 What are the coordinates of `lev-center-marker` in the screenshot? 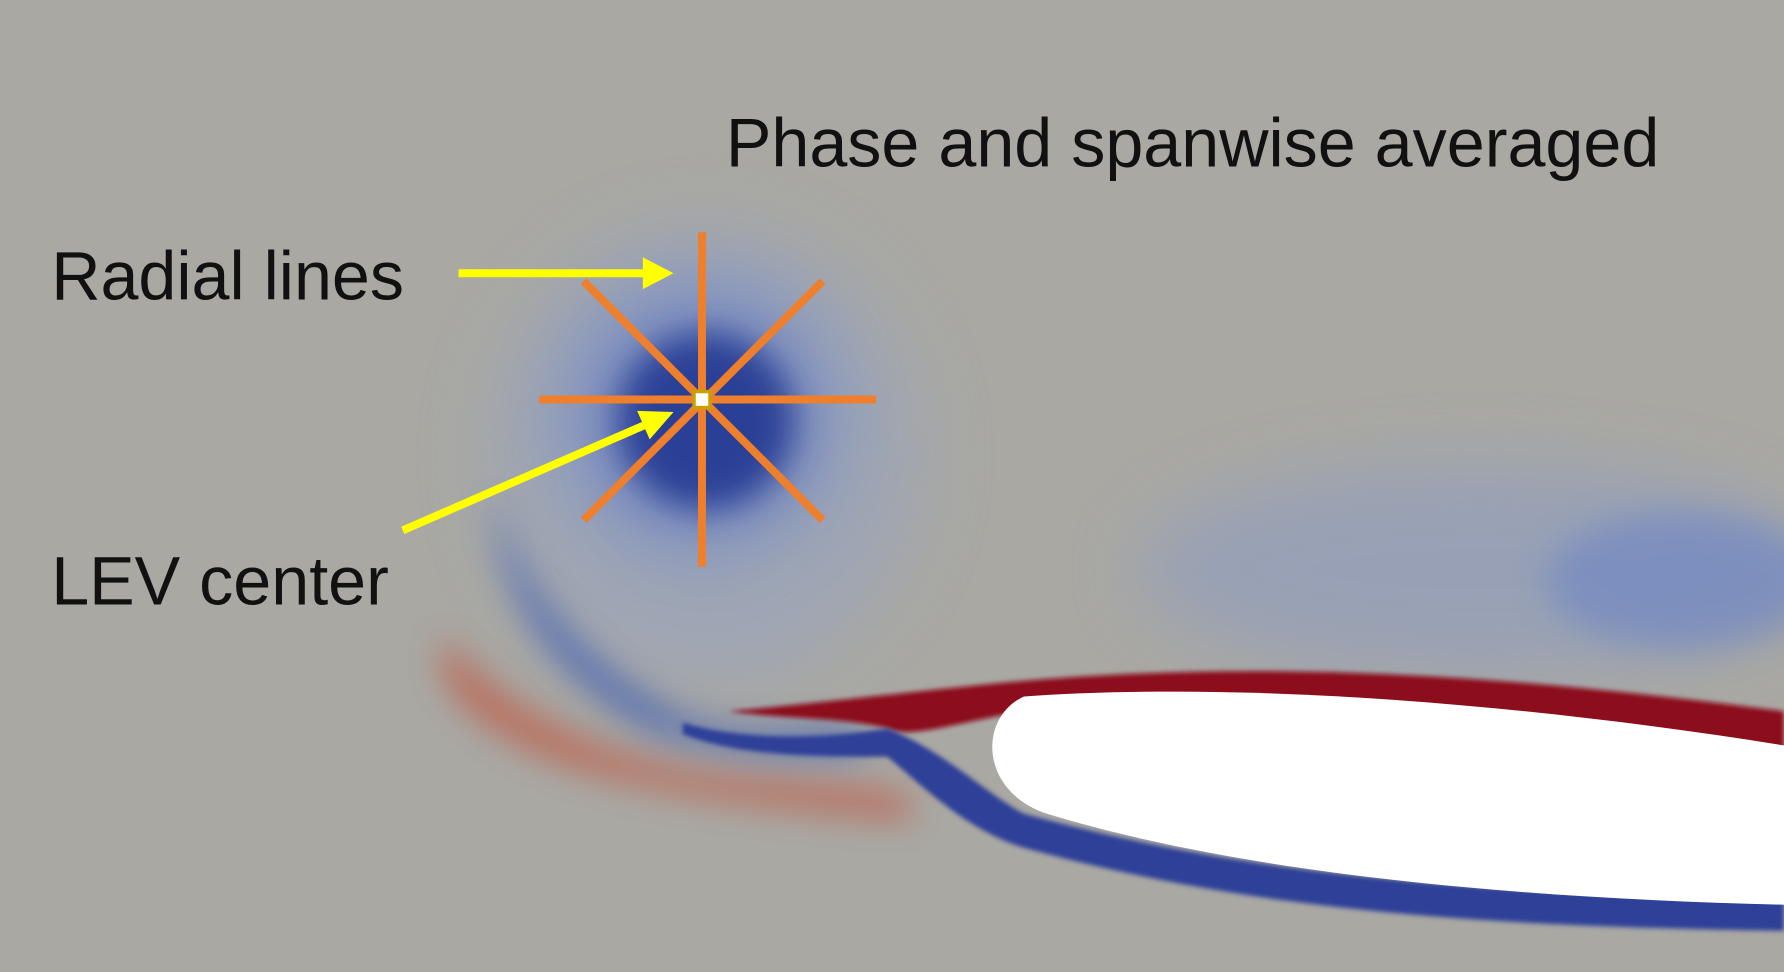 It's located at (702, 399).